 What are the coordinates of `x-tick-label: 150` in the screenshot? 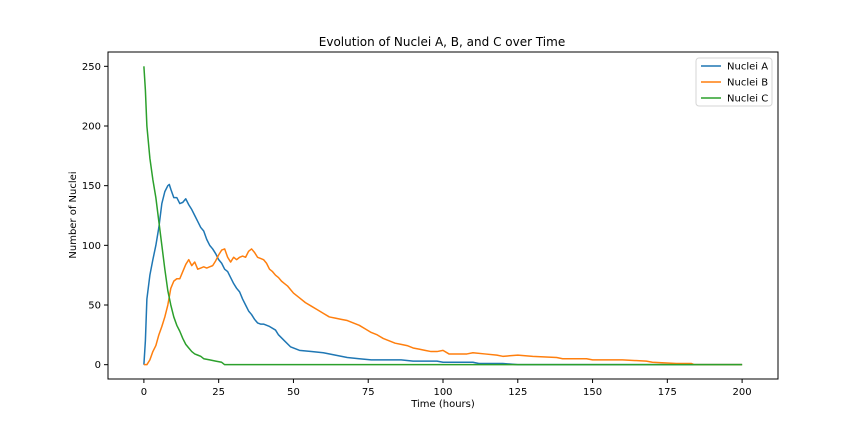 It's located at (592, 392).